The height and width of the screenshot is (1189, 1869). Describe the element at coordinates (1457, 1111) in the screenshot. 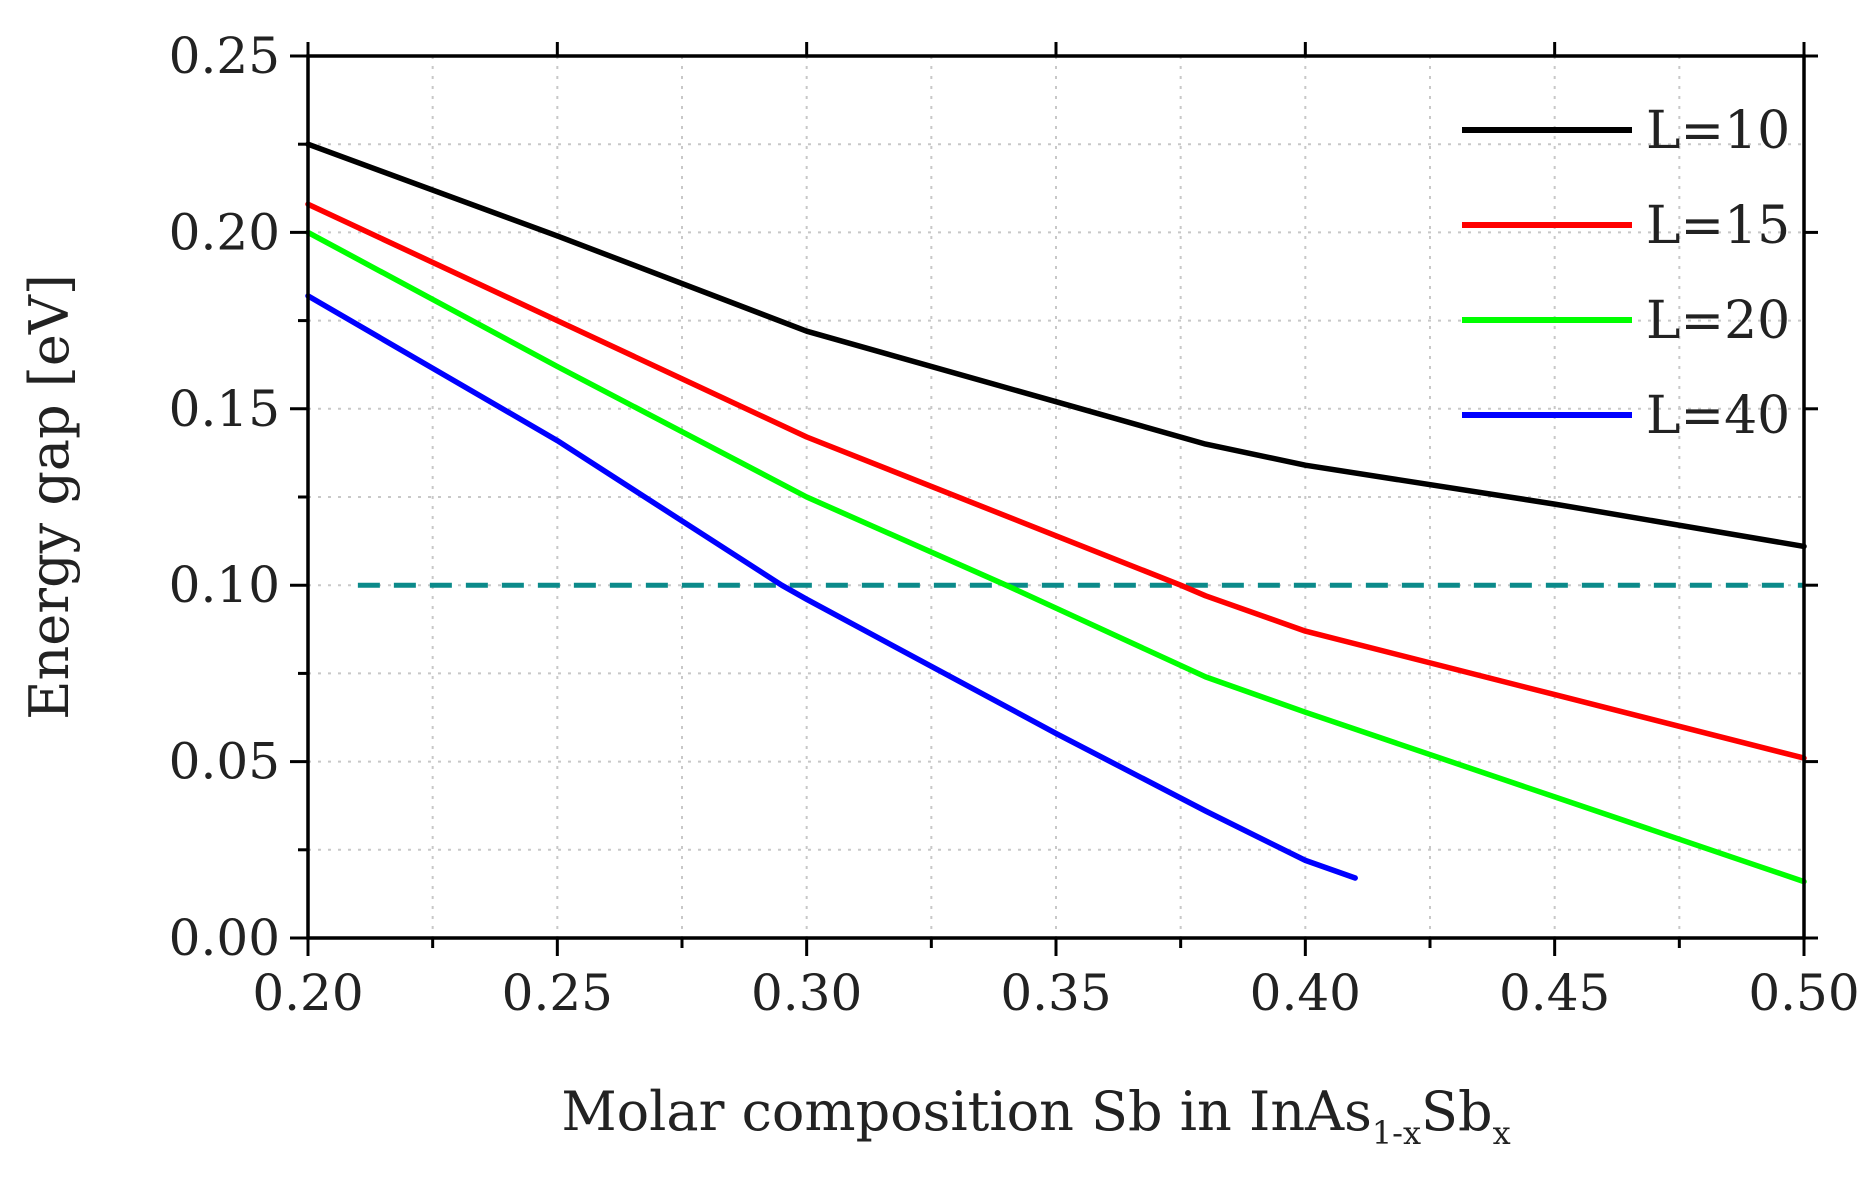

I see `x-axis-title-mid: Sb` at that location.